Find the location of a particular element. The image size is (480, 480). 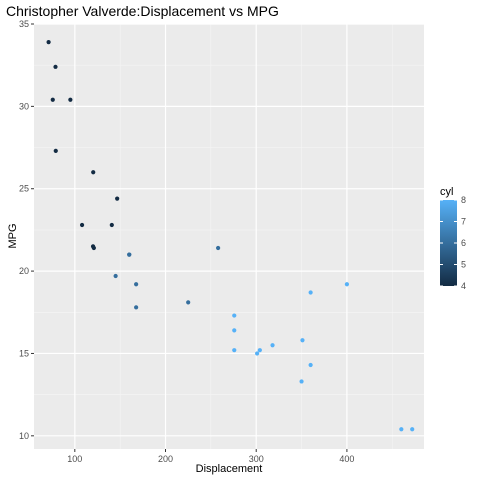

color-legend: cyl 4 5 6 7 8 is located at coordinates (453, 238).